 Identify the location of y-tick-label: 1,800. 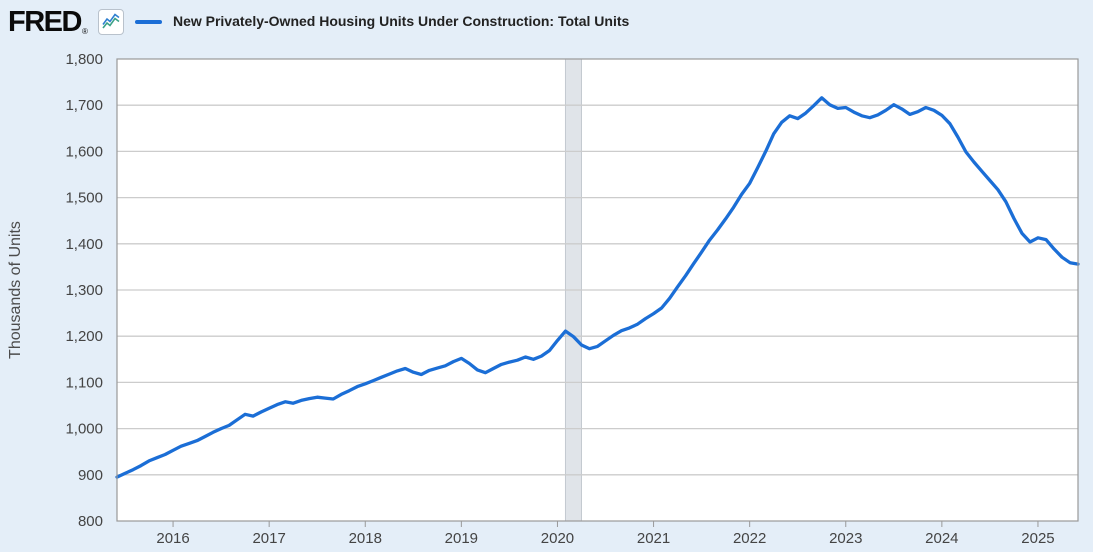
(84, 59).